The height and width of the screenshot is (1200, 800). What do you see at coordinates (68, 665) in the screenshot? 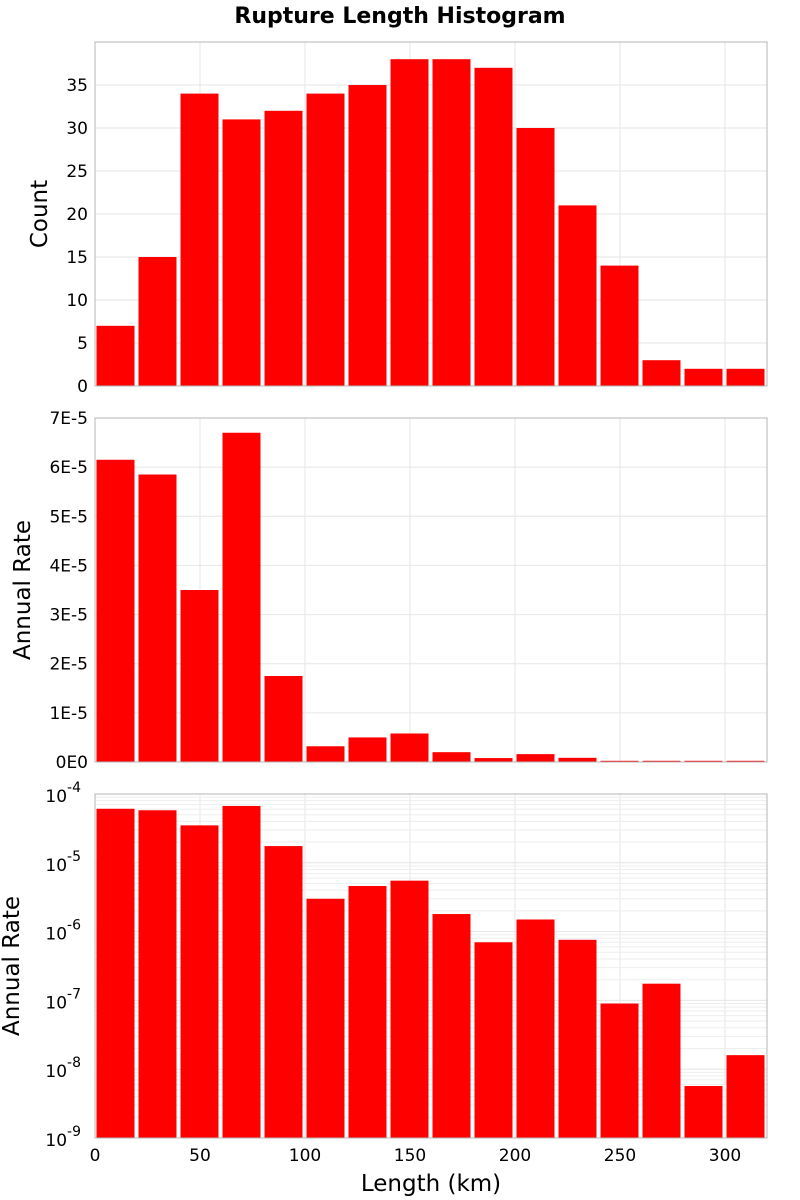
I see `y-tick-label: 2E-5` at bounding box center [68, 665].